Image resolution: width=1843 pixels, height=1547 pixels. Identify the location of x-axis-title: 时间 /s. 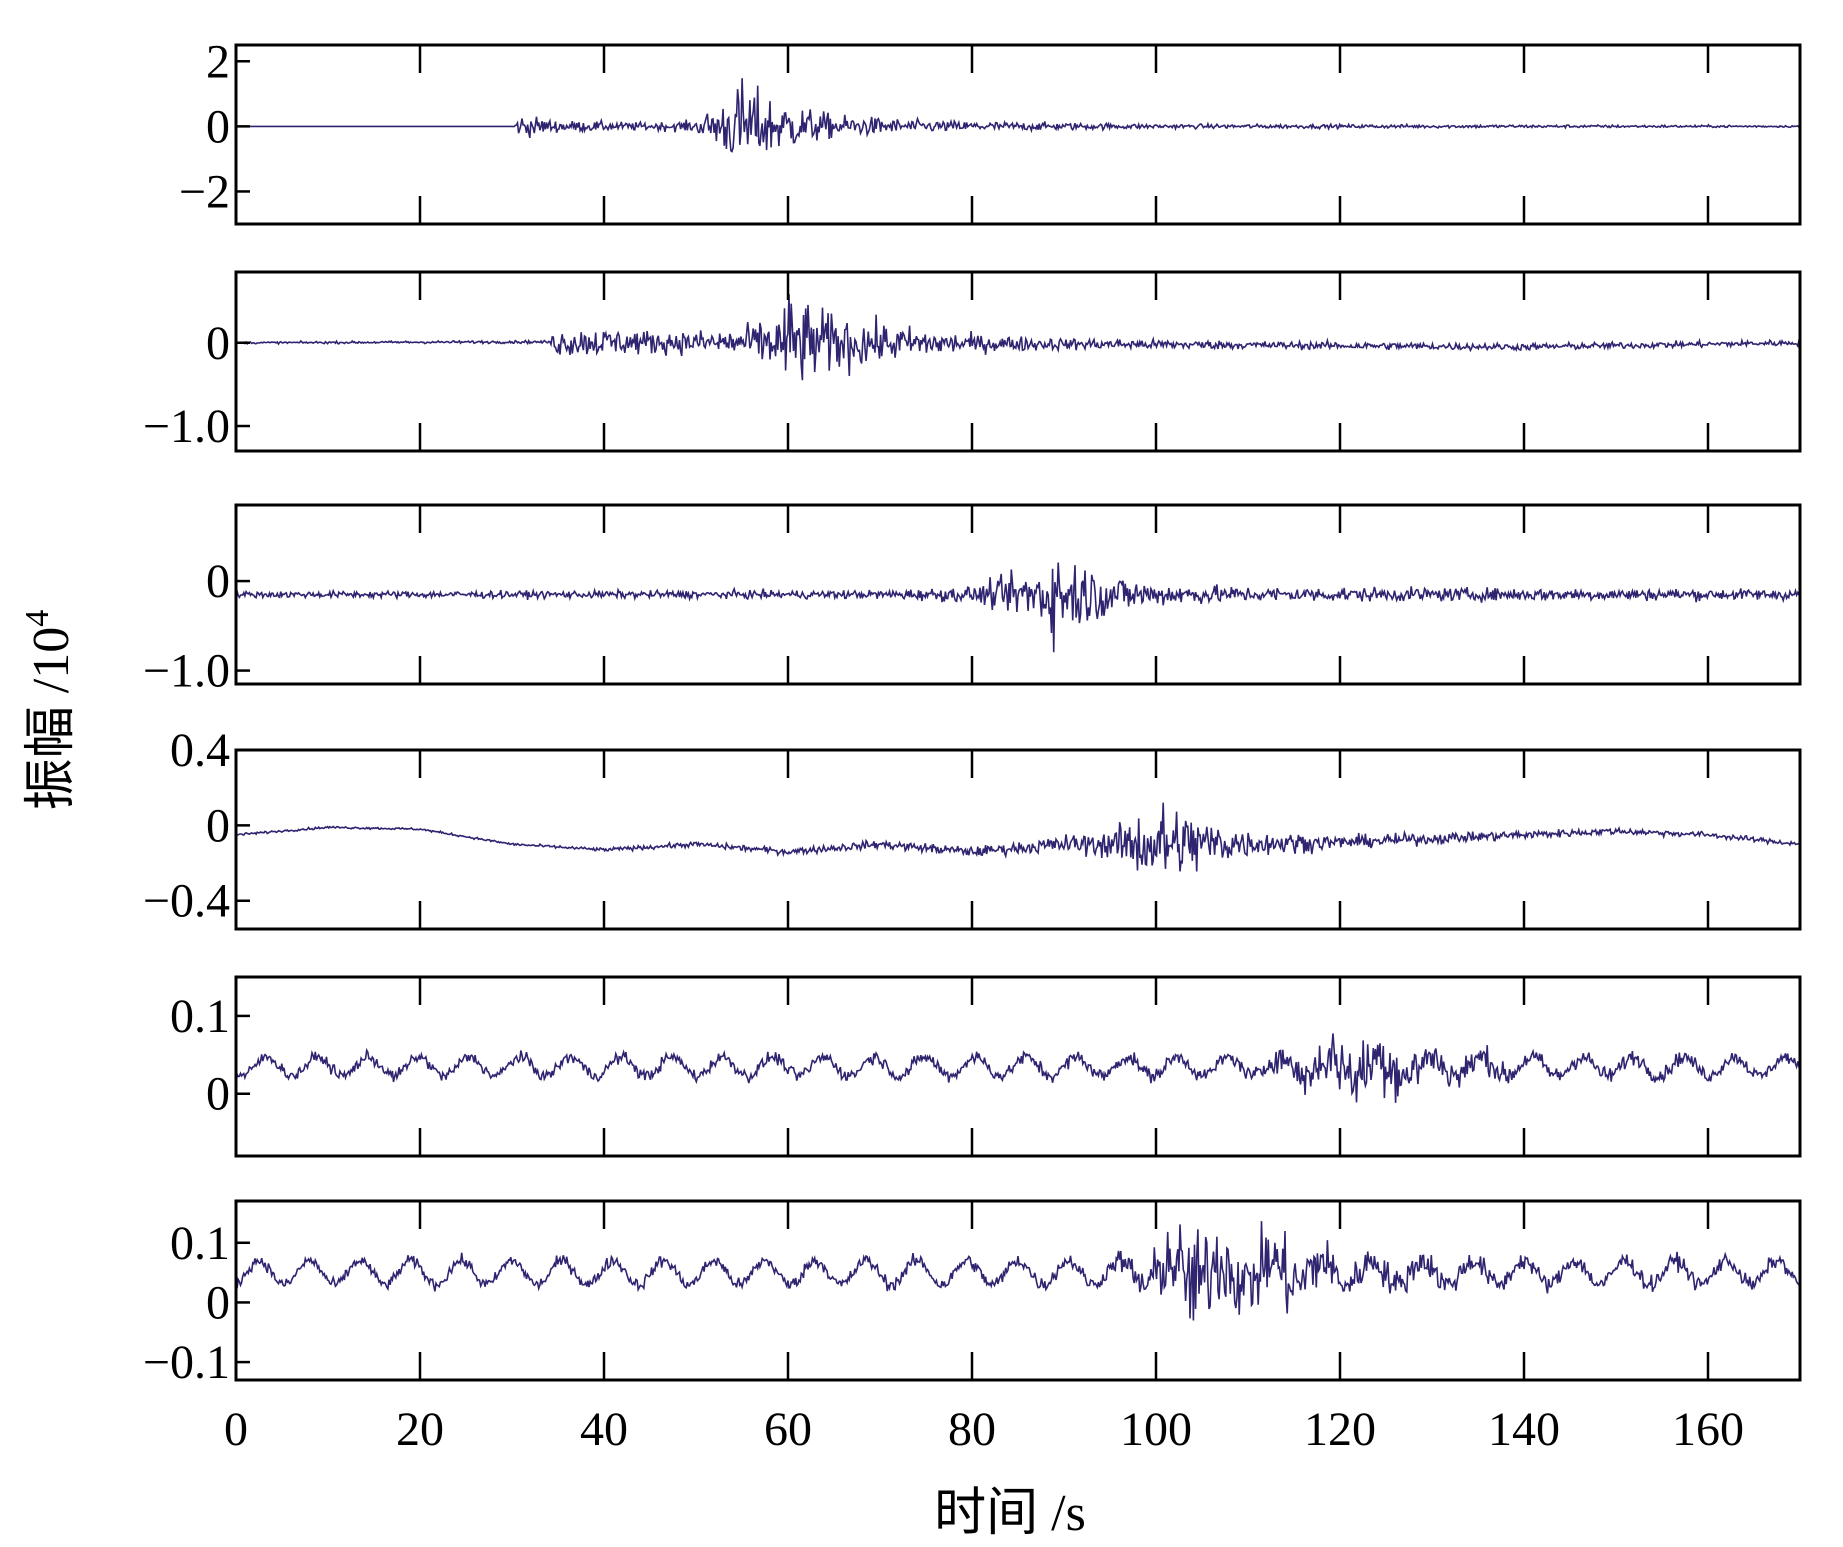
(1010, 1513).